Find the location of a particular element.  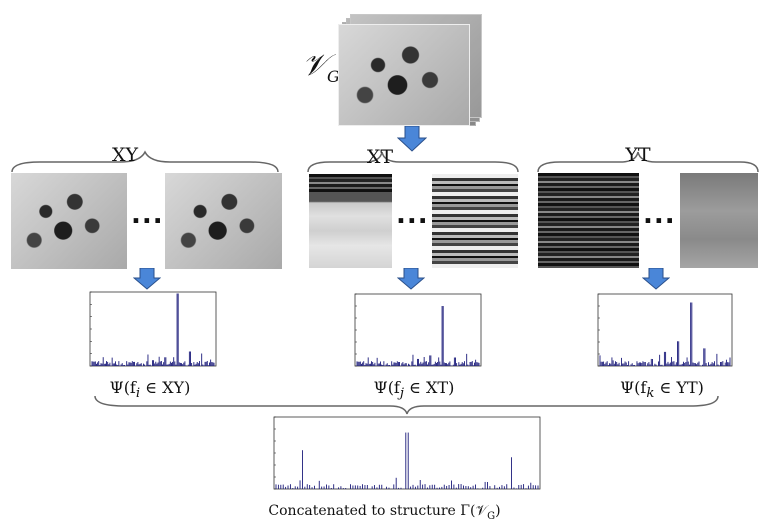

yt-frame-last is located at coordinates (719, 220).